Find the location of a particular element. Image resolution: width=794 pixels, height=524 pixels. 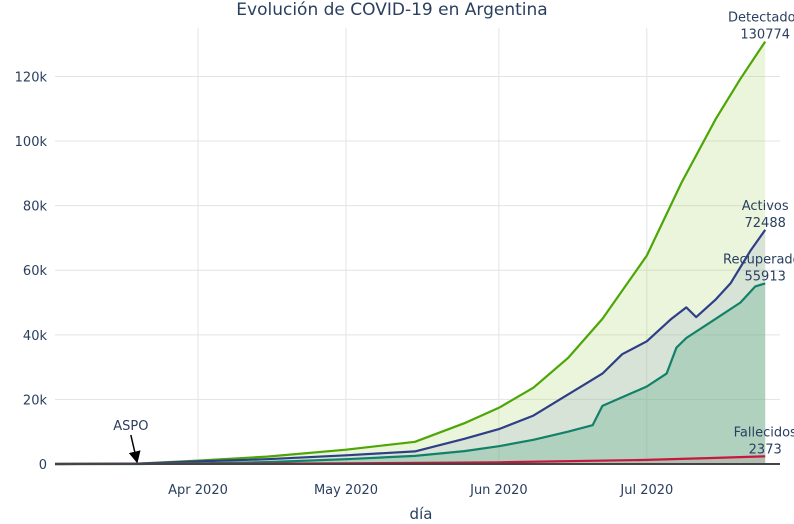

series-label-fallecidos: Fallecidos is located at coordinates (764, 432).